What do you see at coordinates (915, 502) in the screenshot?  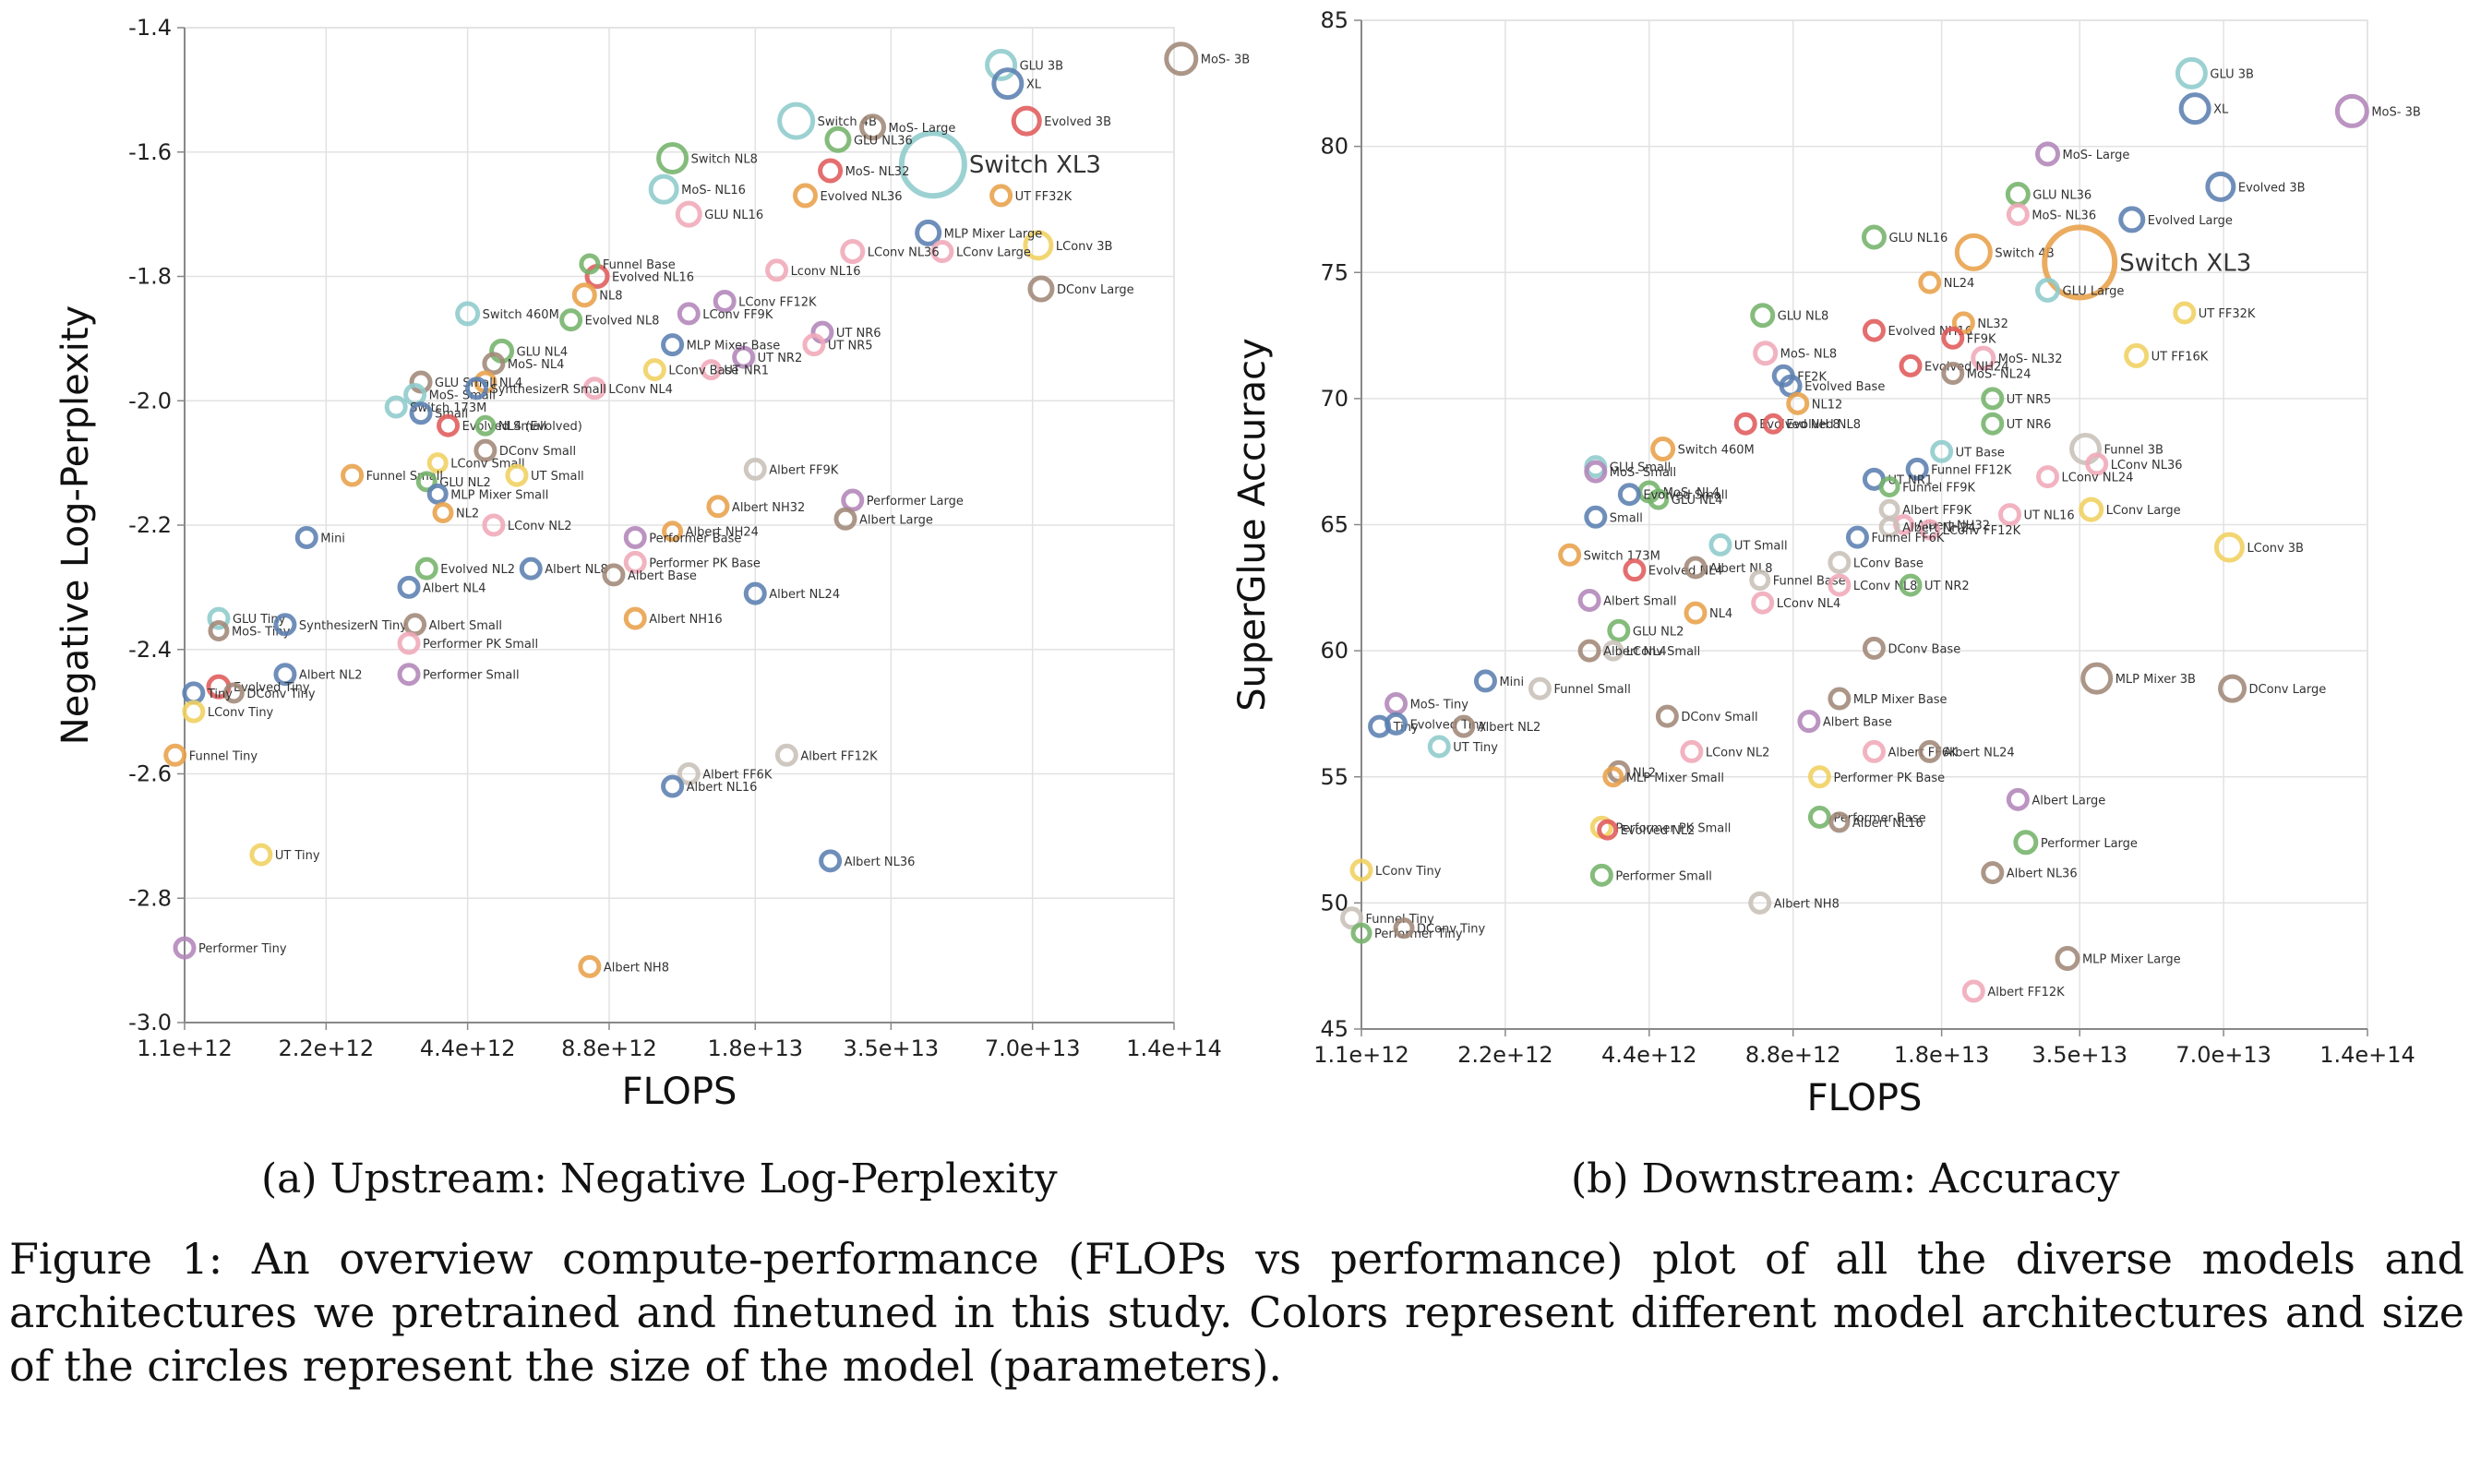 I see `data-point-label: Performer Large` at bounding box center [915, 502].